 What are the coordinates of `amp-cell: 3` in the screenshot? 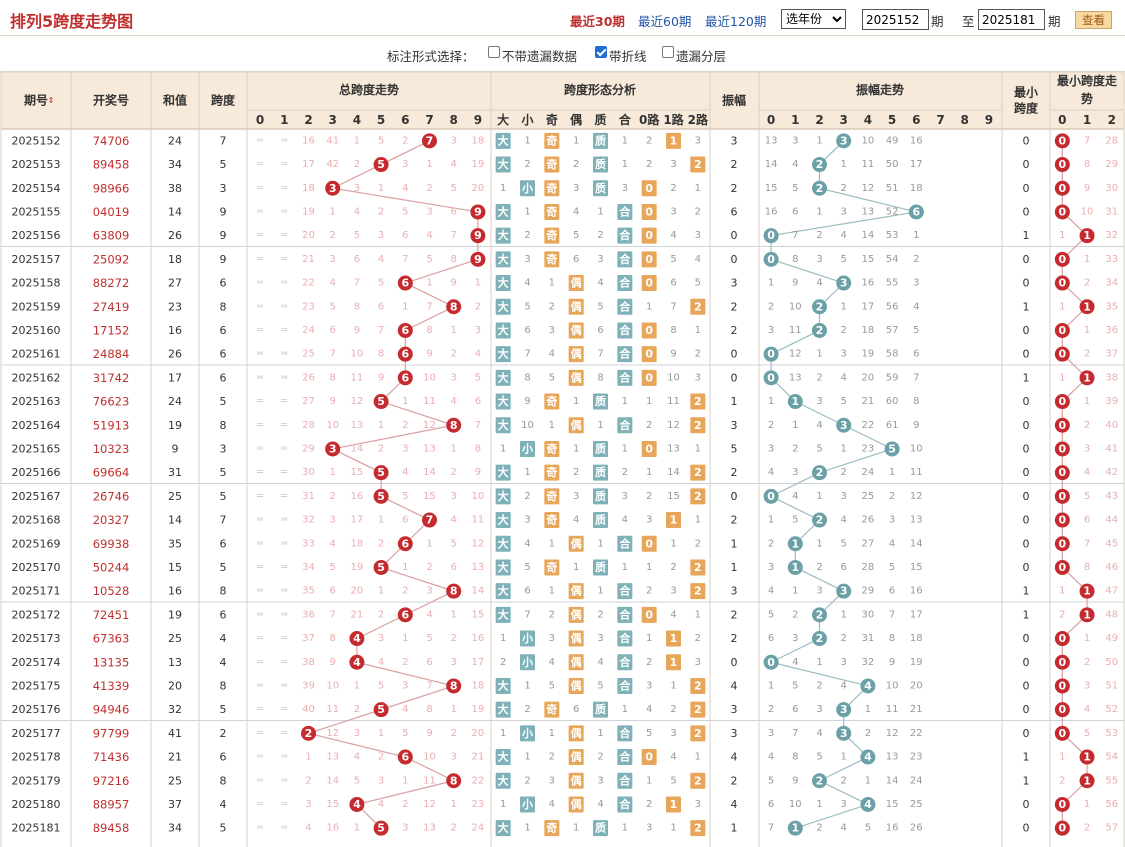 It's located at (734, 709).